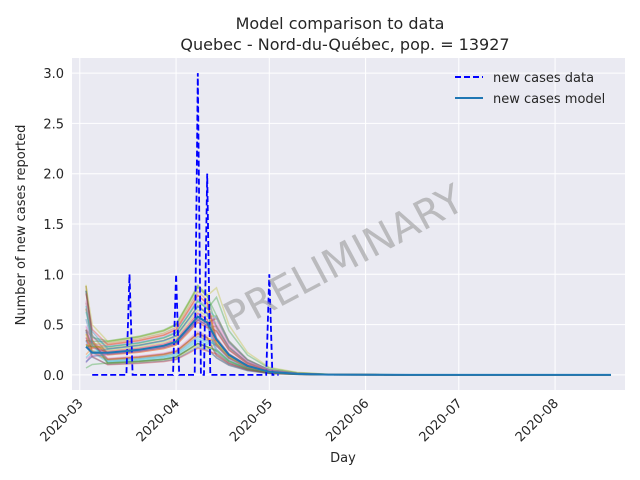 The width and height of the screenshot is (640, 480). What do you see at coordinates (537, 420) in the screenshot?
I see `x-tick-label: 2020-08` at bounding box center [537, 420].